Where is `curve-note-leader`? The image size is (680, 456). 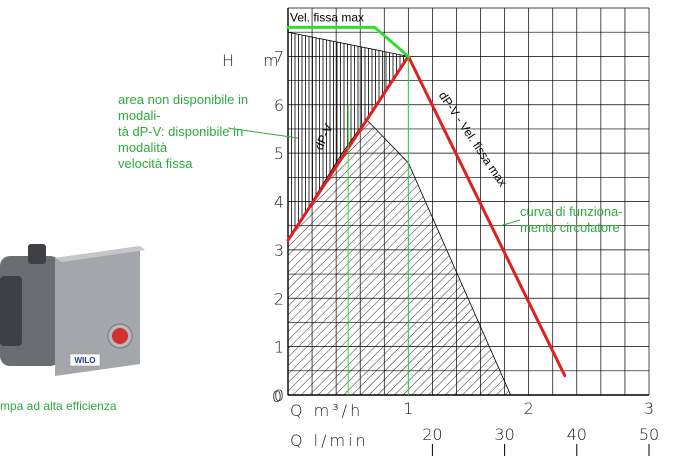 curve-note-leader is located at coordinates (510, 223).